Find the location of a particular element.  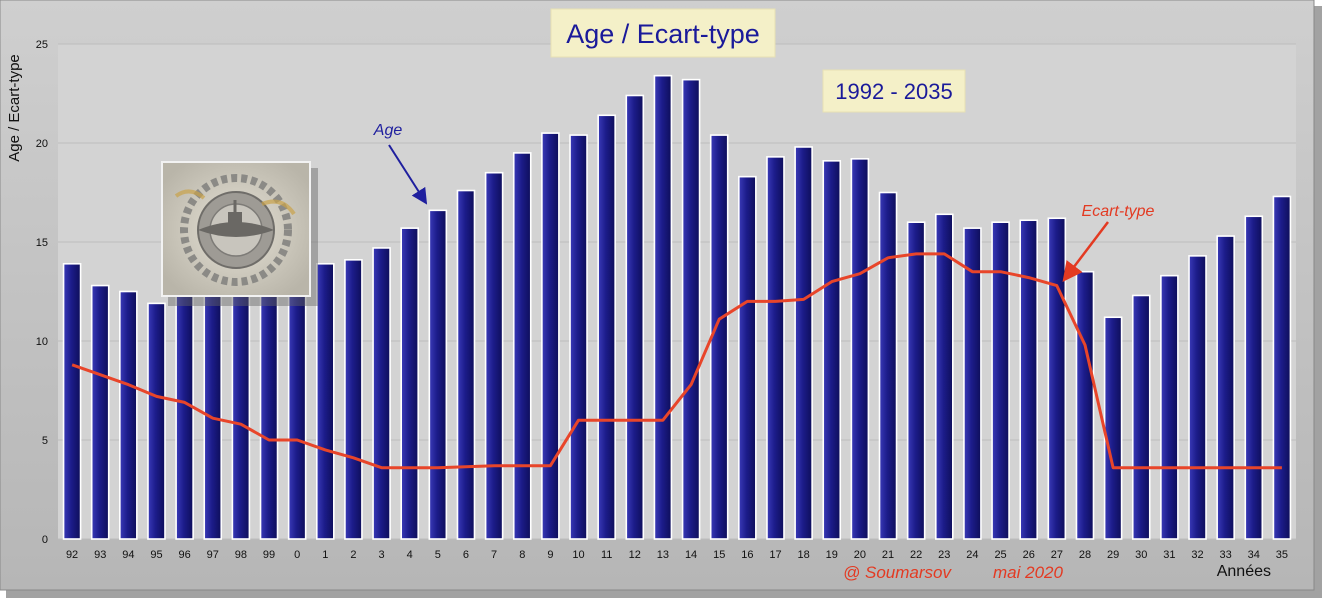

x-tick-label: 24 is located at coordinates (972, 555).